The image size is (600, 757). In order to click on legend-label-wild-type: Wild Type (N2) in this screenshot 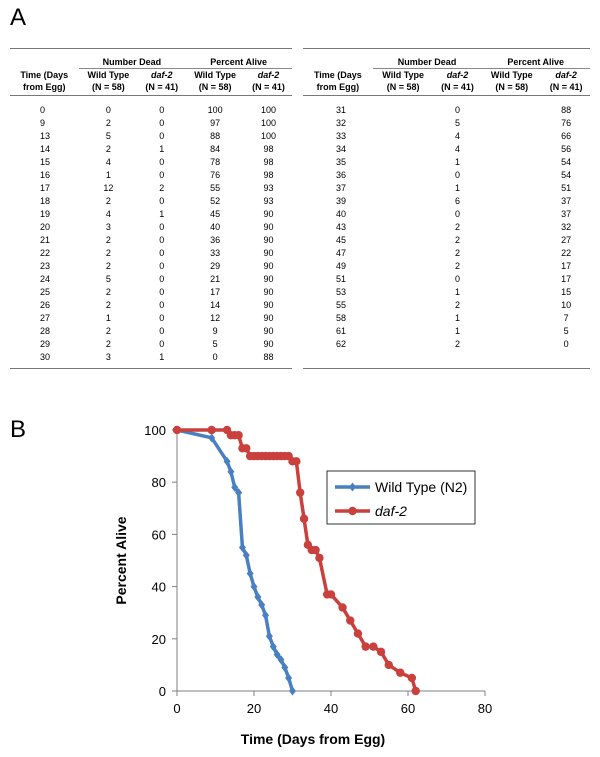, I will do `click(421, 487)`.